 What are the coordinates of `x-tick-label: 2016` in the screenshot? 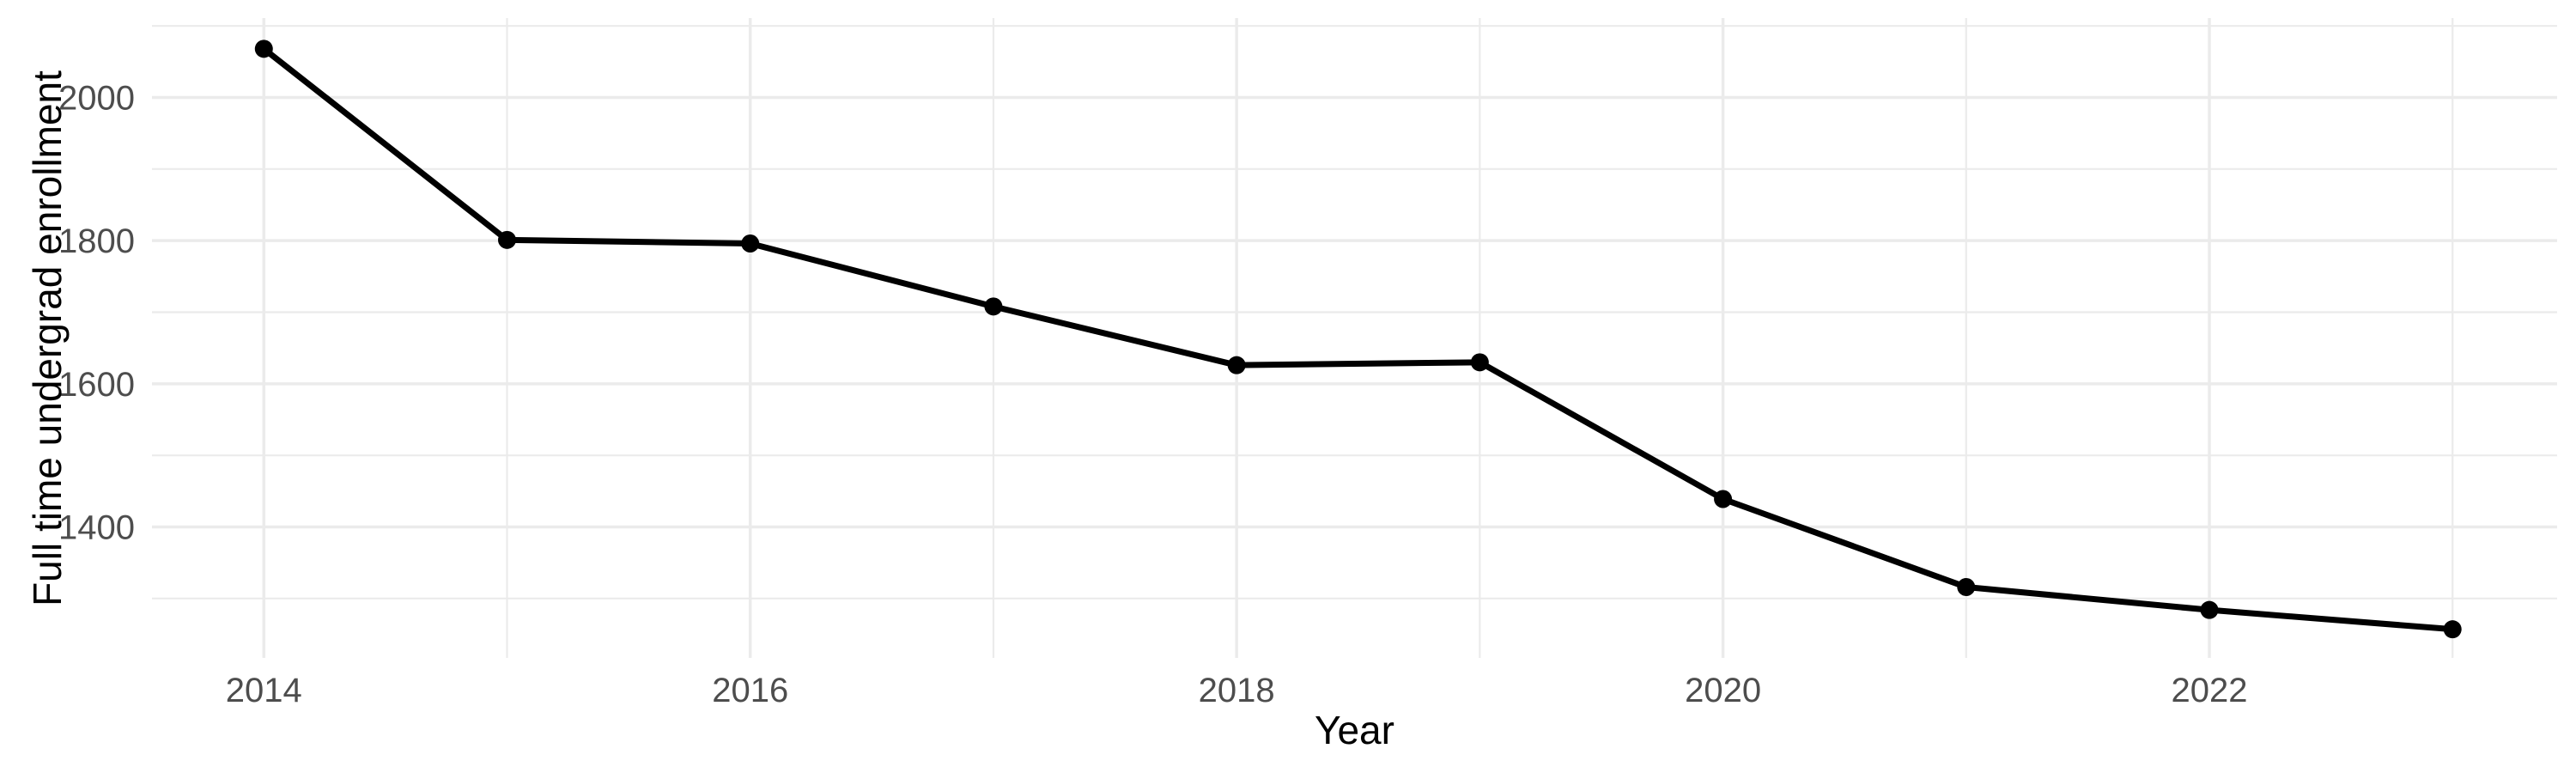 It's located at (750, 690).